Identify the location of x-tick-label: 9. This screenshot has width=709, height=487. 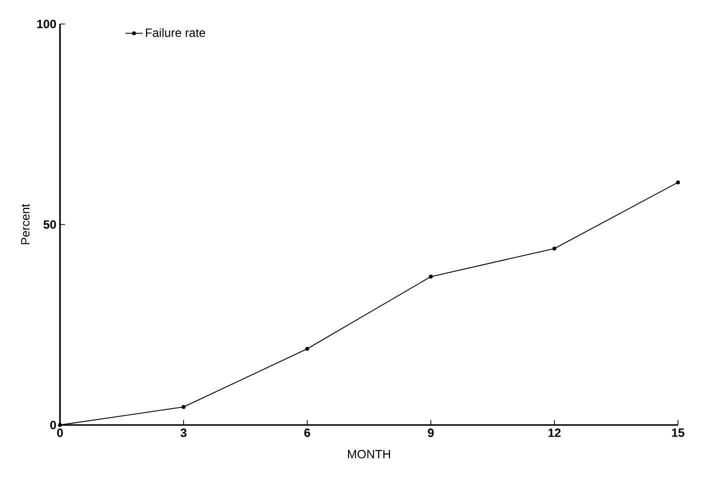
(431, 433).